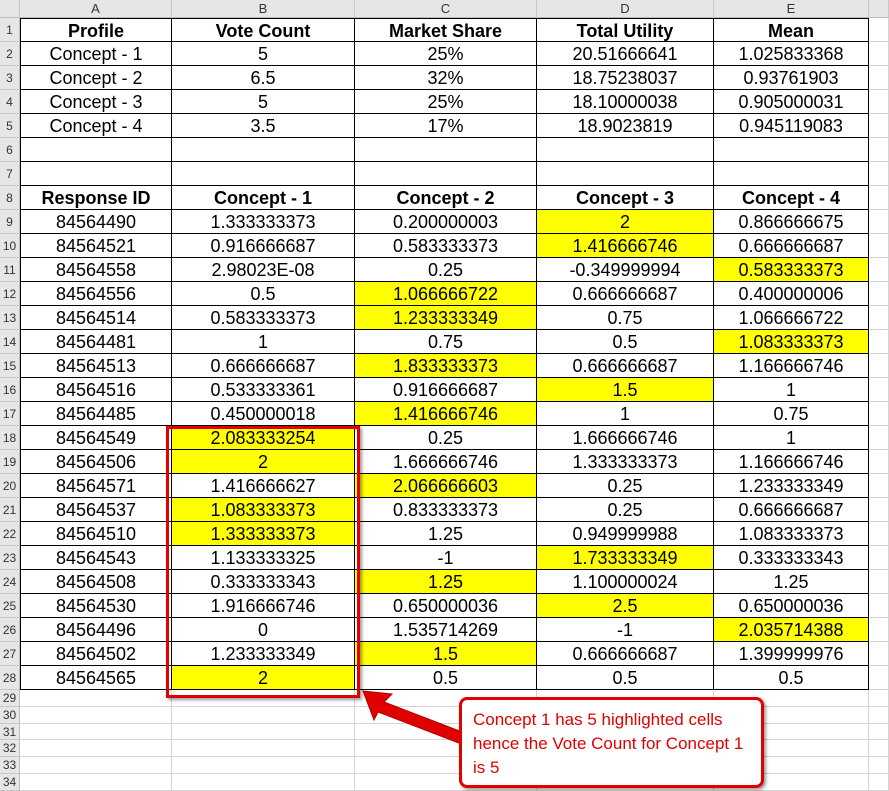  Describe the element at coordinates (625, 54) in the screenshot. I see `cell-D2: 20.51666641` at that location.